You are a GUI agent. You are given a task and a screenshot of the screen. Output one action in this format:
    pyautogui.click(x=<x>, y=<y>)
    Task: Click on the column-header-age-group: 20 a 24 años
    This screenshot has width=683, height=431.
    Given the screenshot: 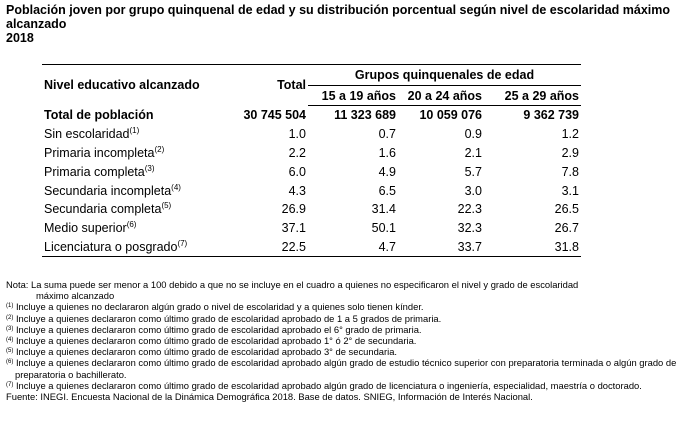 What is the action you would take?
    pyautogui.click(x=441, y=95)
    